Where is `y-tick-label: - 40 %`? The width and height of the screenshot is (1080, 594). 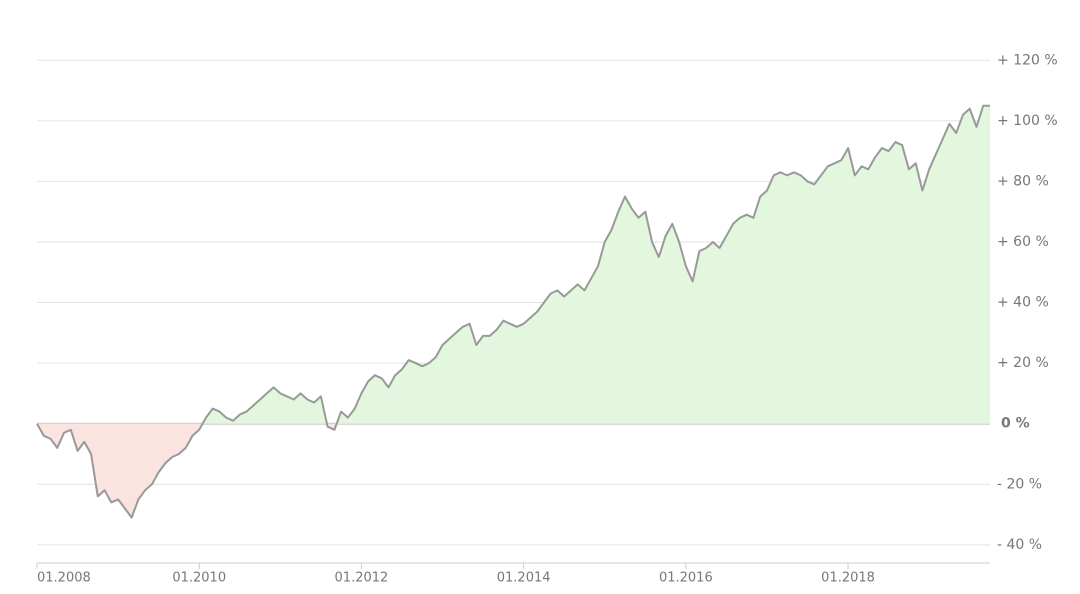 y-tick-label: - 40 % is located at coordinates (1019, 545).